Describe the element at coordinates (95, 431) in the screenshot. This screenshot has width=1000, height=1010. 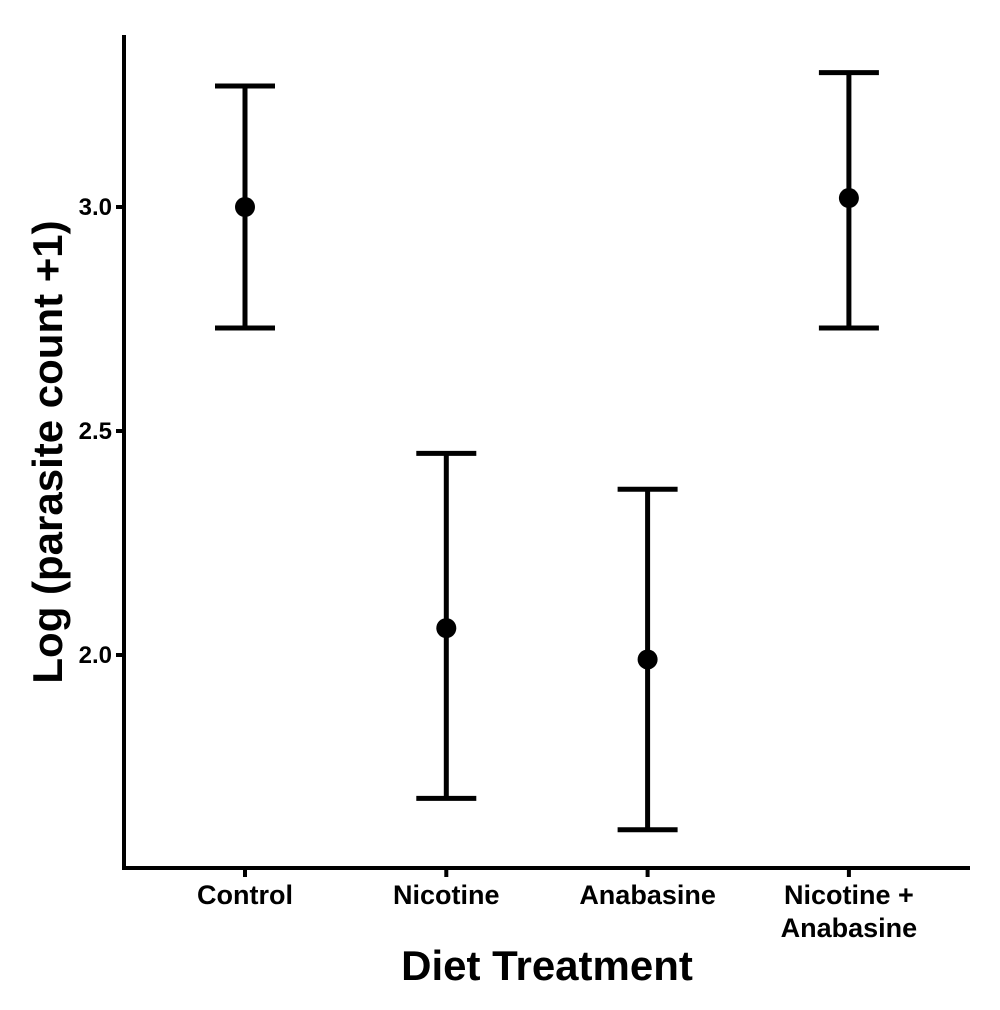
I see `y-tick-label: 2.5` at that location.